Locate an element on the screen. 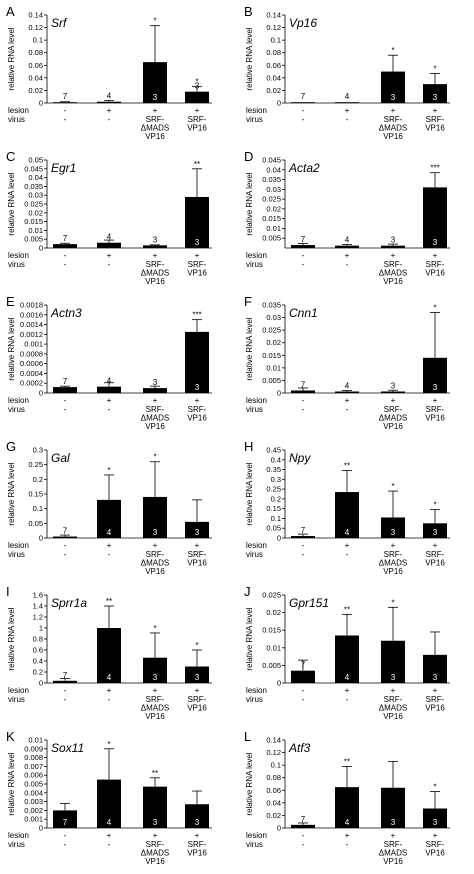  y-tick-label: 0.0006 is located at coordinates (31, 363).